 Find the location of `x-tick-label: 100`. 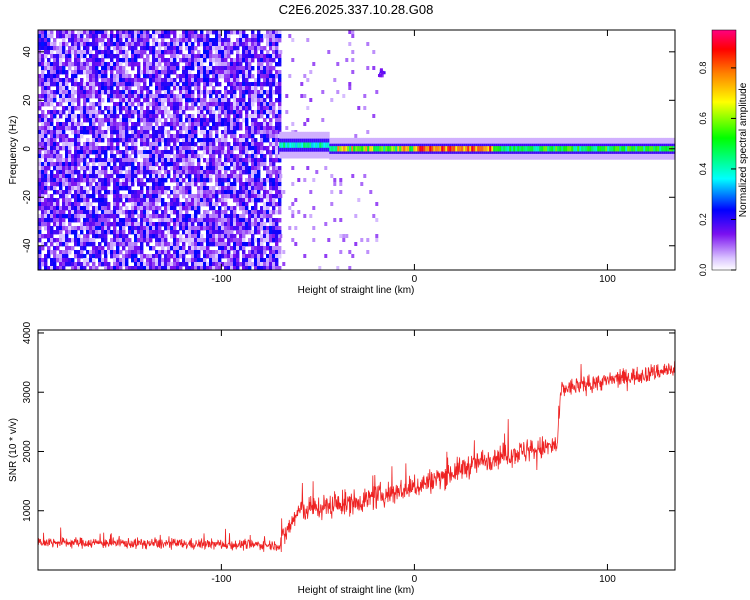

x-tick-label: 100 is located at coordinates (607, 579).